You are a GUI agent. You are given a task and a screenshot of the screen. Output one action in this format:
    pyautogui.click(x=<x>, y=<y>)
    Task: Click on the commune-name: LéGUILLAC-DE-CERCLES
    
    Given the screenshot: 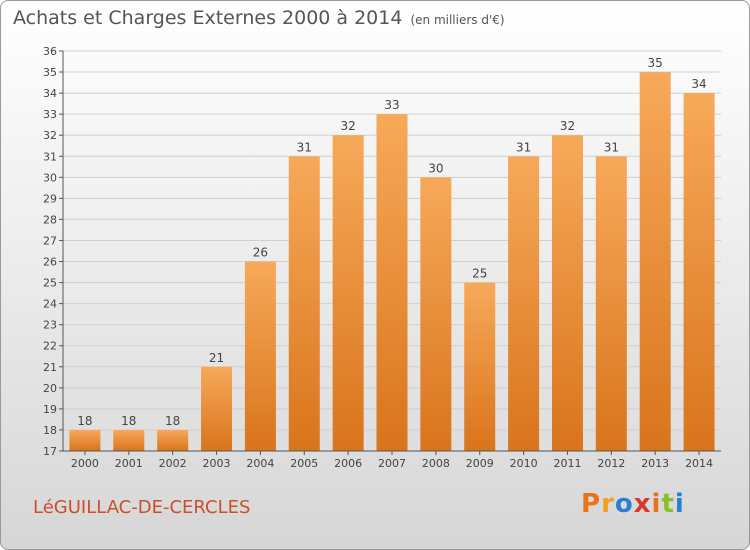 What is the action you would take?
    pyautogui.click(x=142, y=507)
    